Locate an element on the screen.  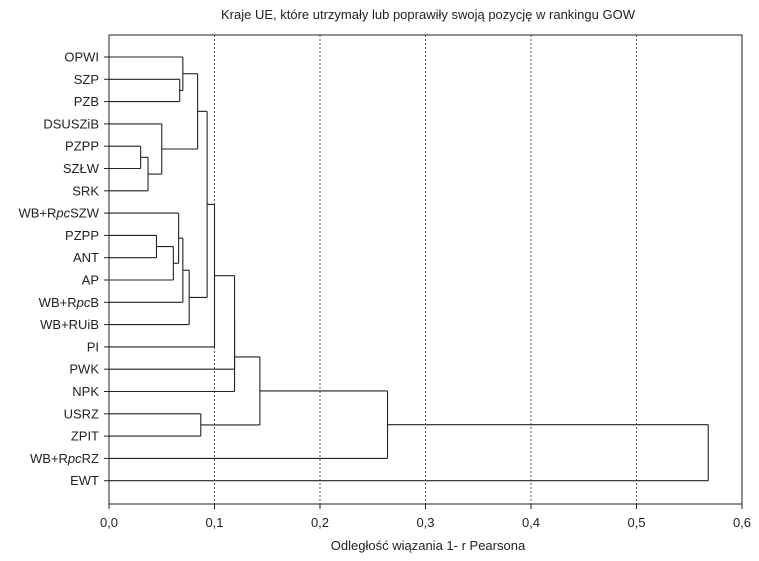
x-axis-label: Odległość wiązania 1- r Pearsona is located at coordinates (428, 545).